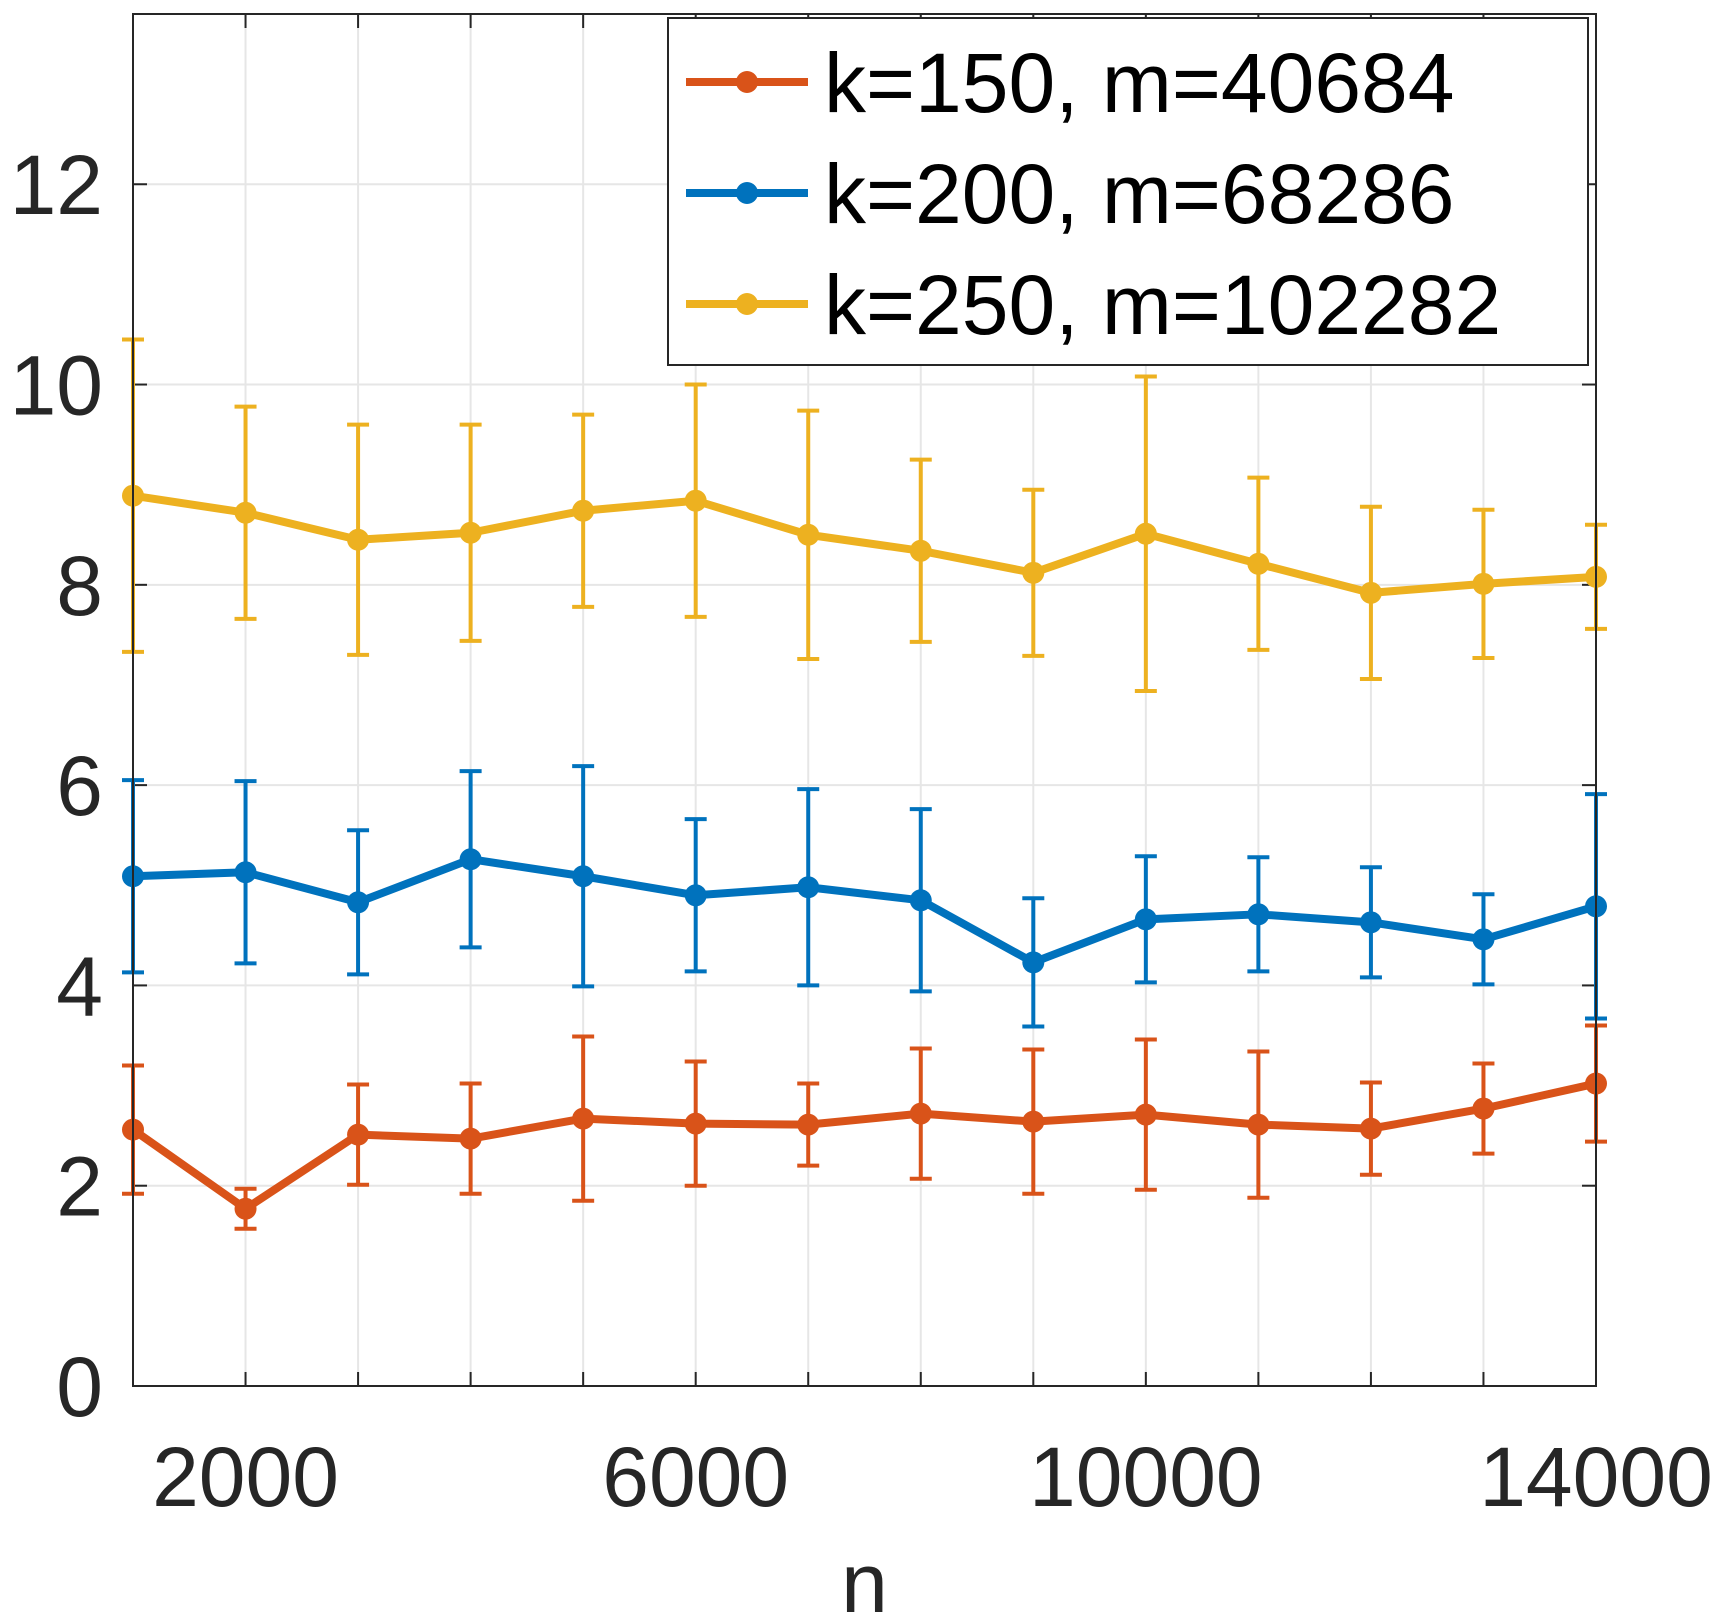  Describe the element at coordinates (1596, 1477) in the screenshot. I see `x-tick-label: 14000` at that location.